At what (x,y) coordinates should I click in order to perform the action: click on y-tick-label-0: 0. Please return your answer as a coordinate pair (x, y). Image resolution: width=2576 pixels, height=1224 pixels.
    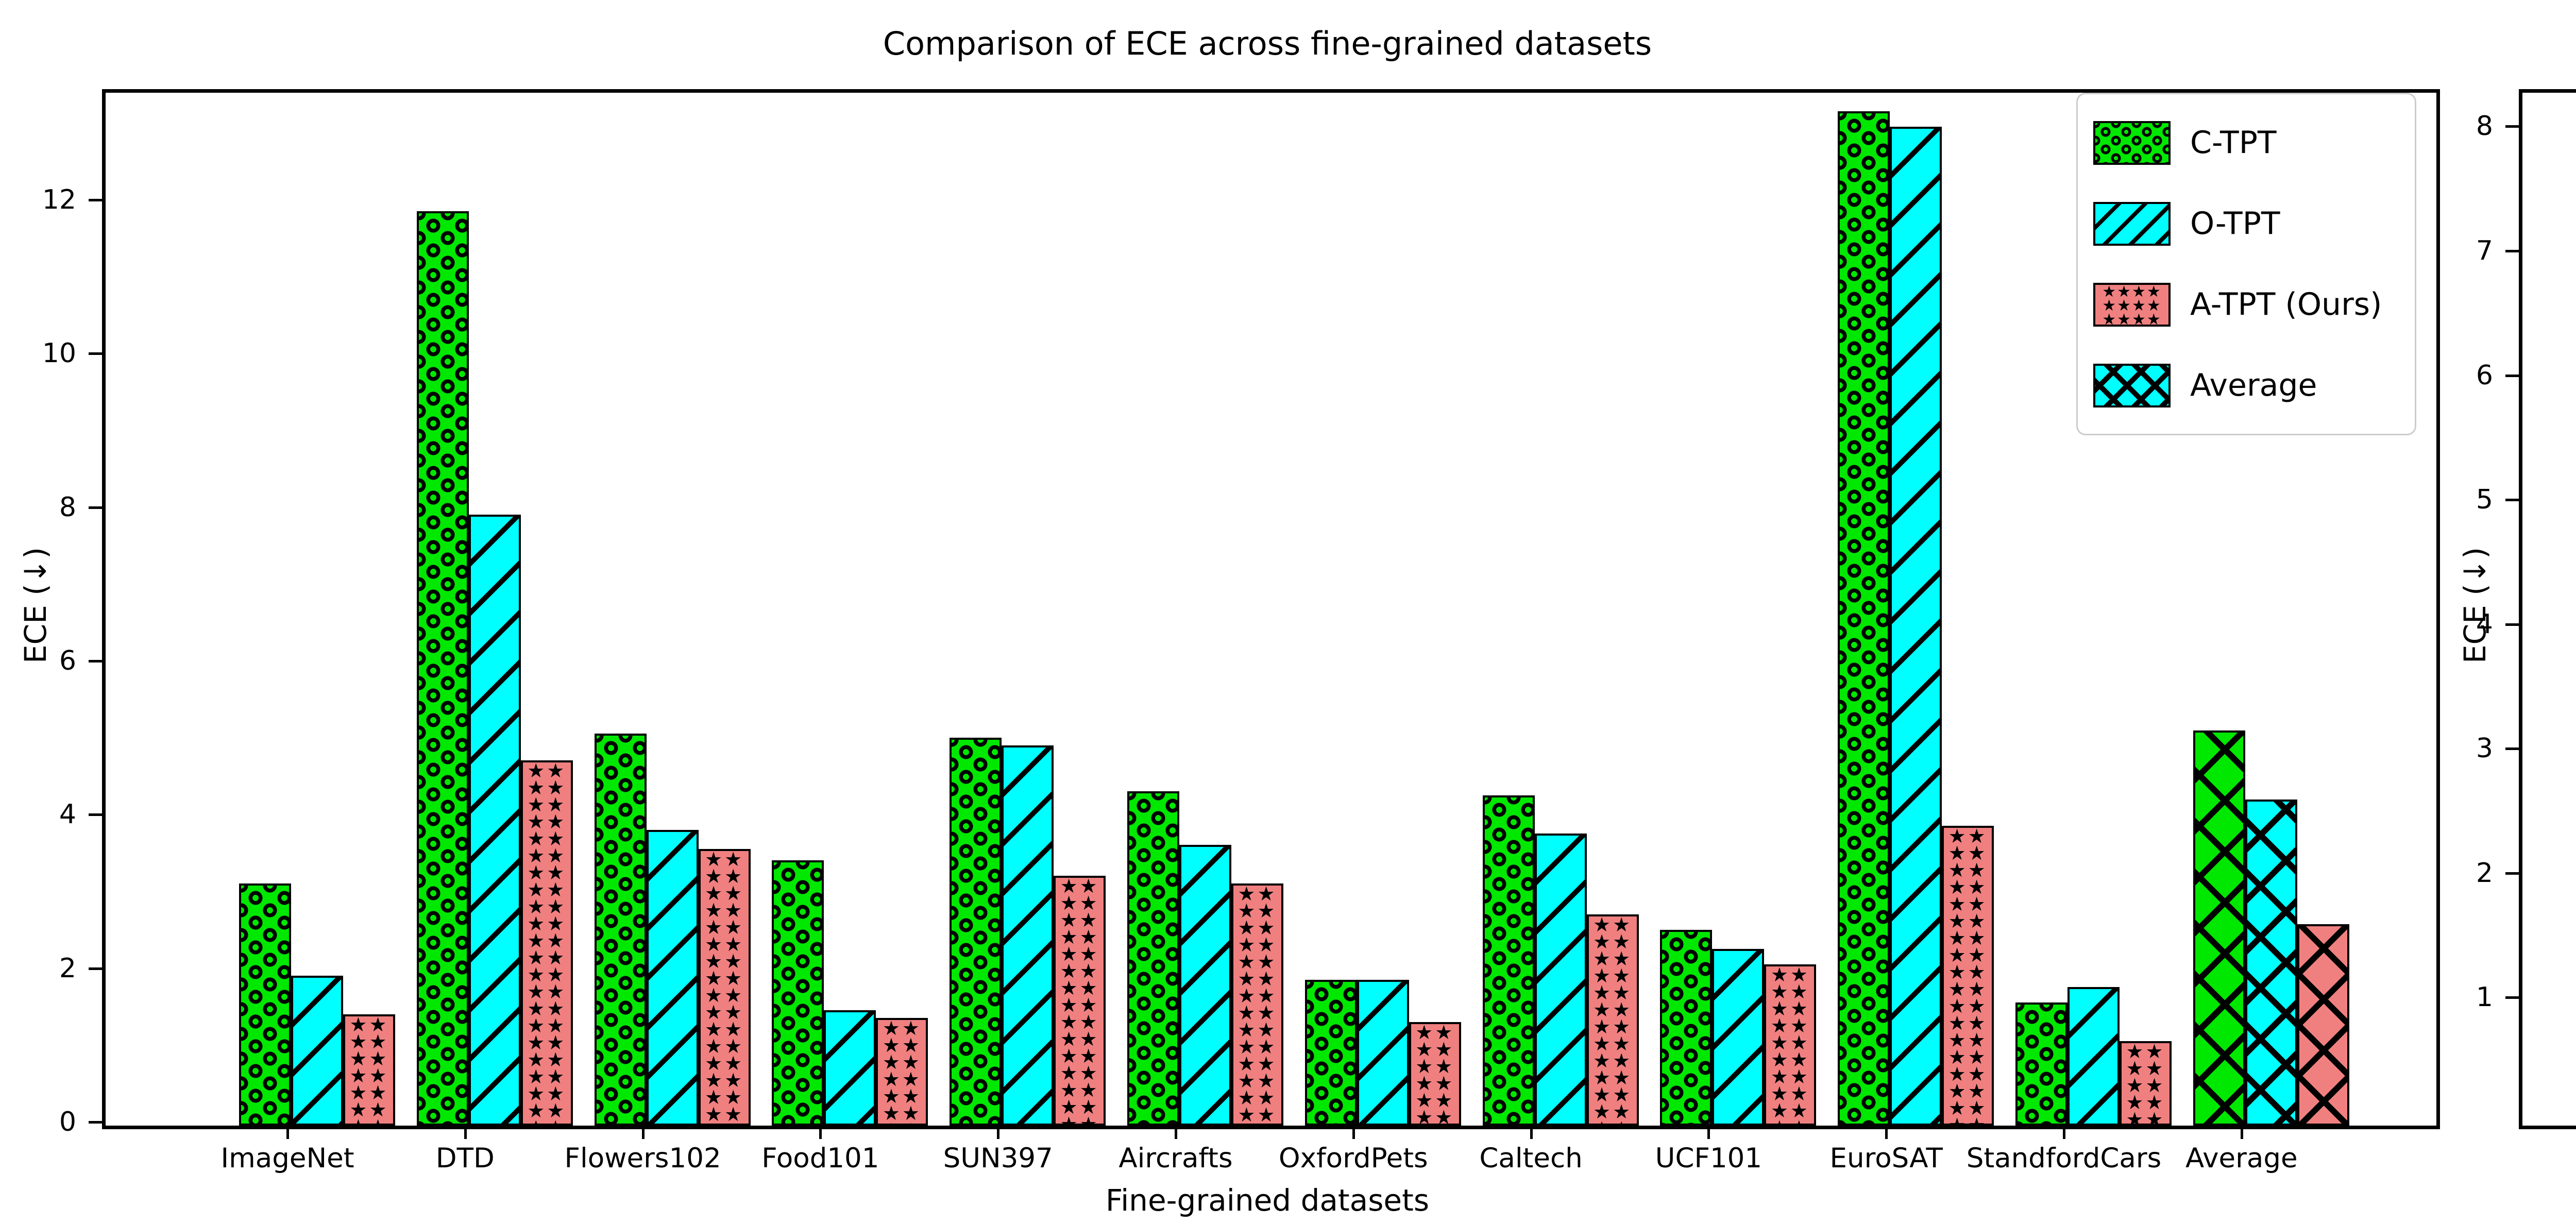
    Looking at the image, I should click on (67, 1122).